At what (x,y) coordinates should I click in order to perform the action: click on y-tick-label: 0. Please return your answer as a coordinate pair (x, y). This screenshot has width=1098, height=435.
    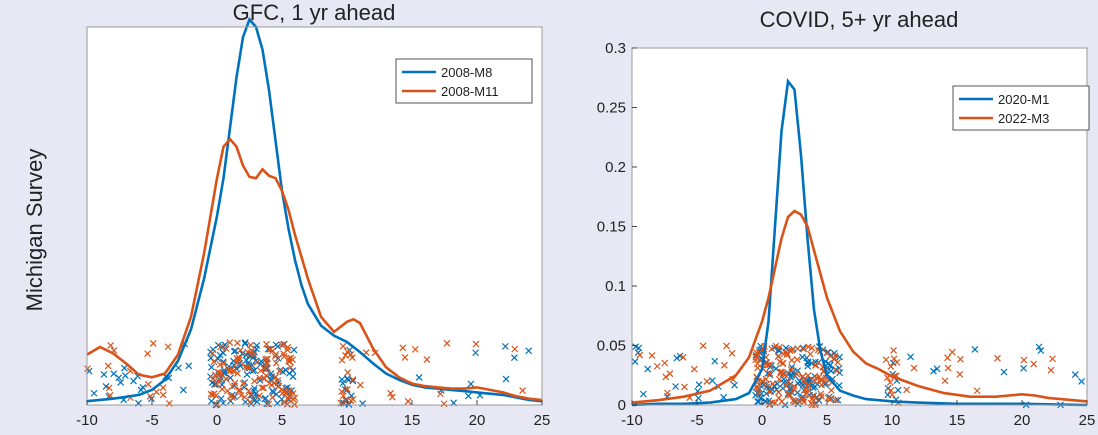
    Looking at the image, I should click on (622, 405).